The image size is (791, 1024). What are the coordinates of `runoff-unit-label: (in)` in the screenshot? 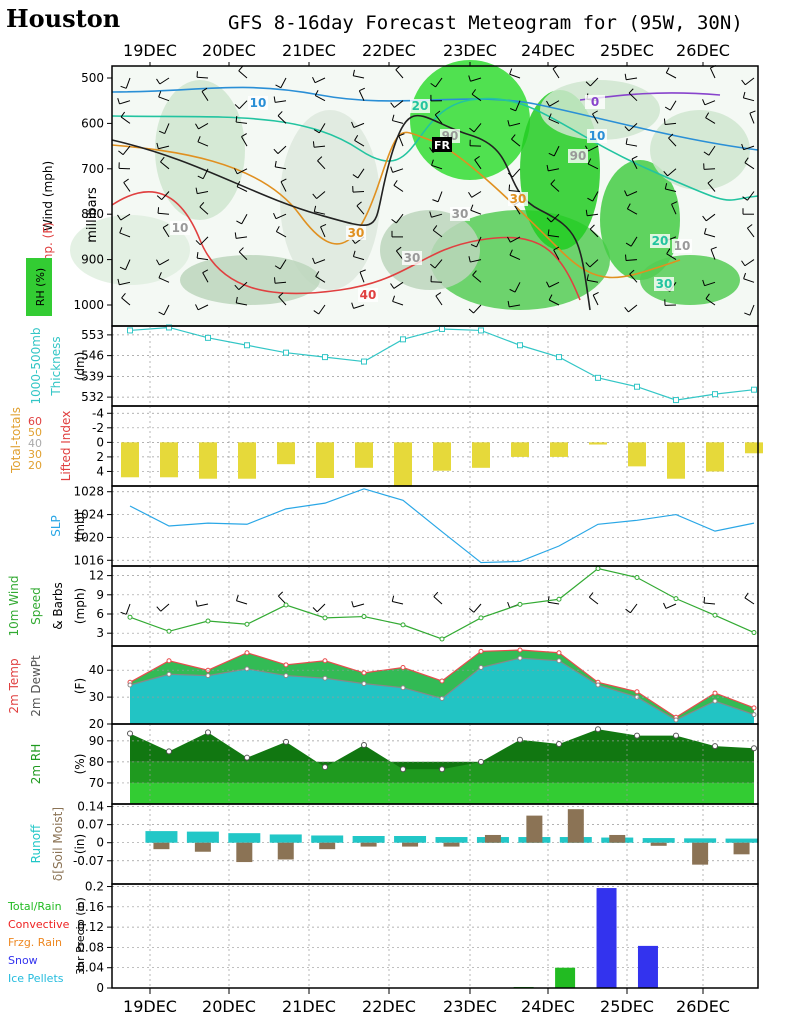 It's located at (80, 844).